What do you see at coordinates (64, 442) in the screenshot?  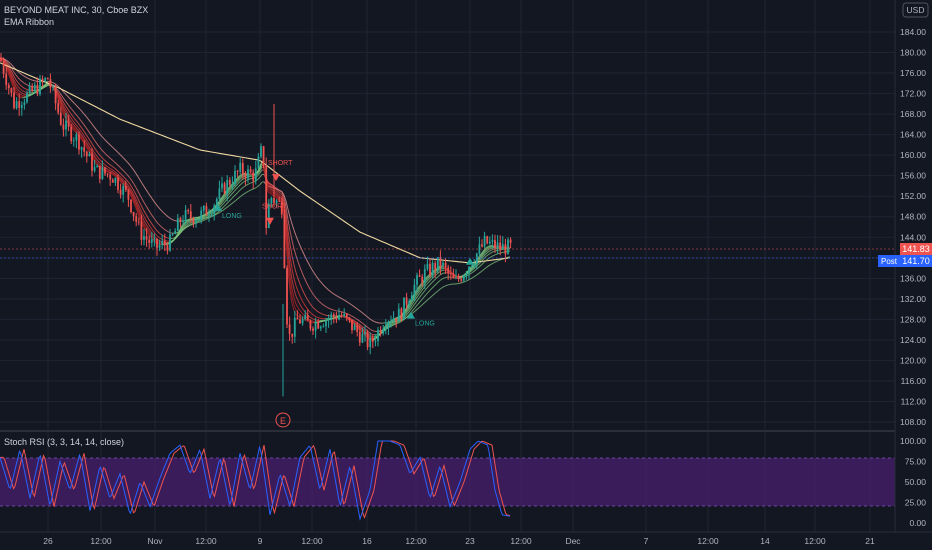 I see `rsi-title: Stoch RSI (3, 3, 14, 14, close)` at bounding box center [64, 442].